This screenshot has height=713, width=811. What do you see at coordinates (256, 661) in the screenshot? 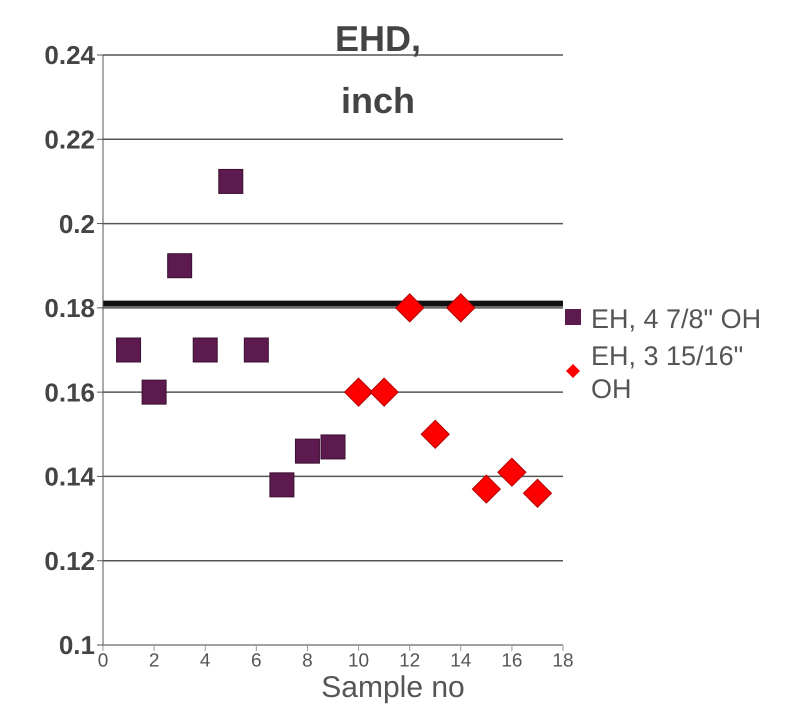
I see `x-tick-label: 6` at bounding box center [256, 661].